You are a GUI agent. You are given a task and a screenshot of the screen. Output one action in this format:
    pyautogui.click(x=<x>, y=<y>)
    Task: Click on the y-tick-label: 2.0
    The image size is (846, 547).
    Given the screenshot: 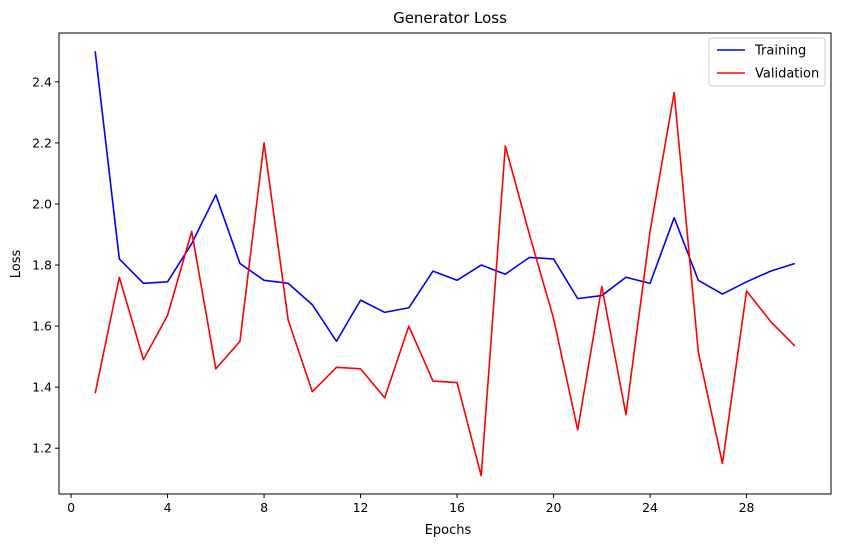 What is the action you would take?
    pyautogui.click(x=42, y=203)
    